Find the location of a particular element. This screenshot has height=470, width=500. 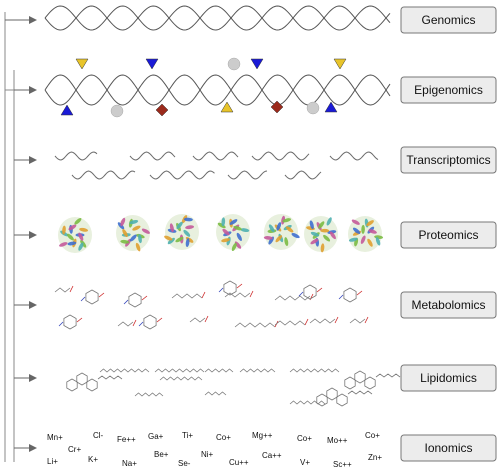

lipid-structures is located at coordinates (233, 387).